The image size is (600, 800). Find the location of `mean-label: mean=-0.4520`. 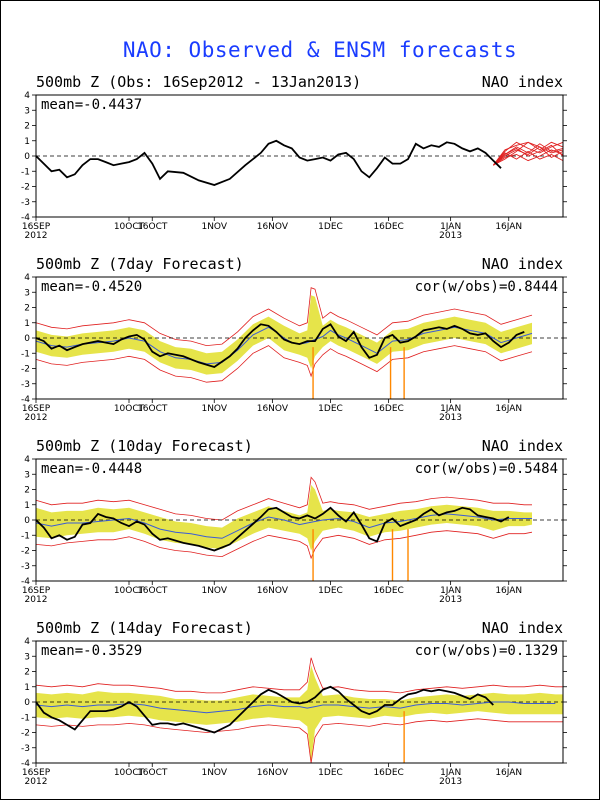

mean-label: mean=-0.4520 is located at coordinates (91, 287).